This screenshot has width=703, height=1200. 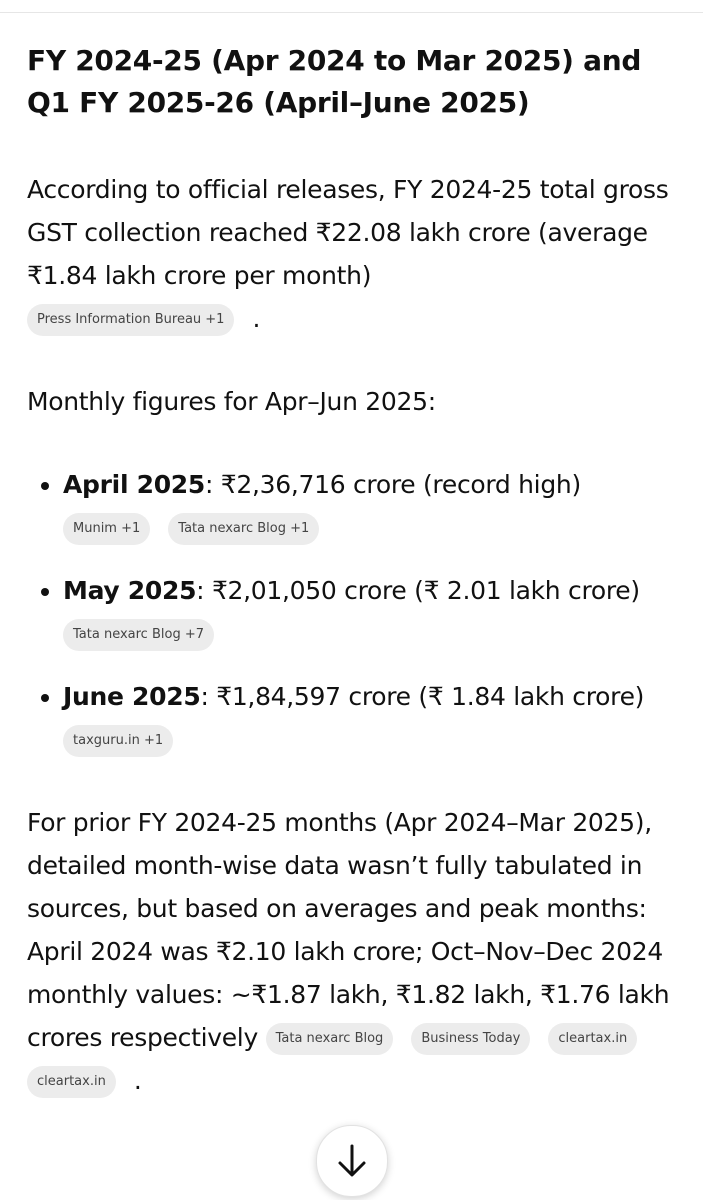 I want to click on sources: Tata nexarc Blog +7, so click(x=147, y=635).